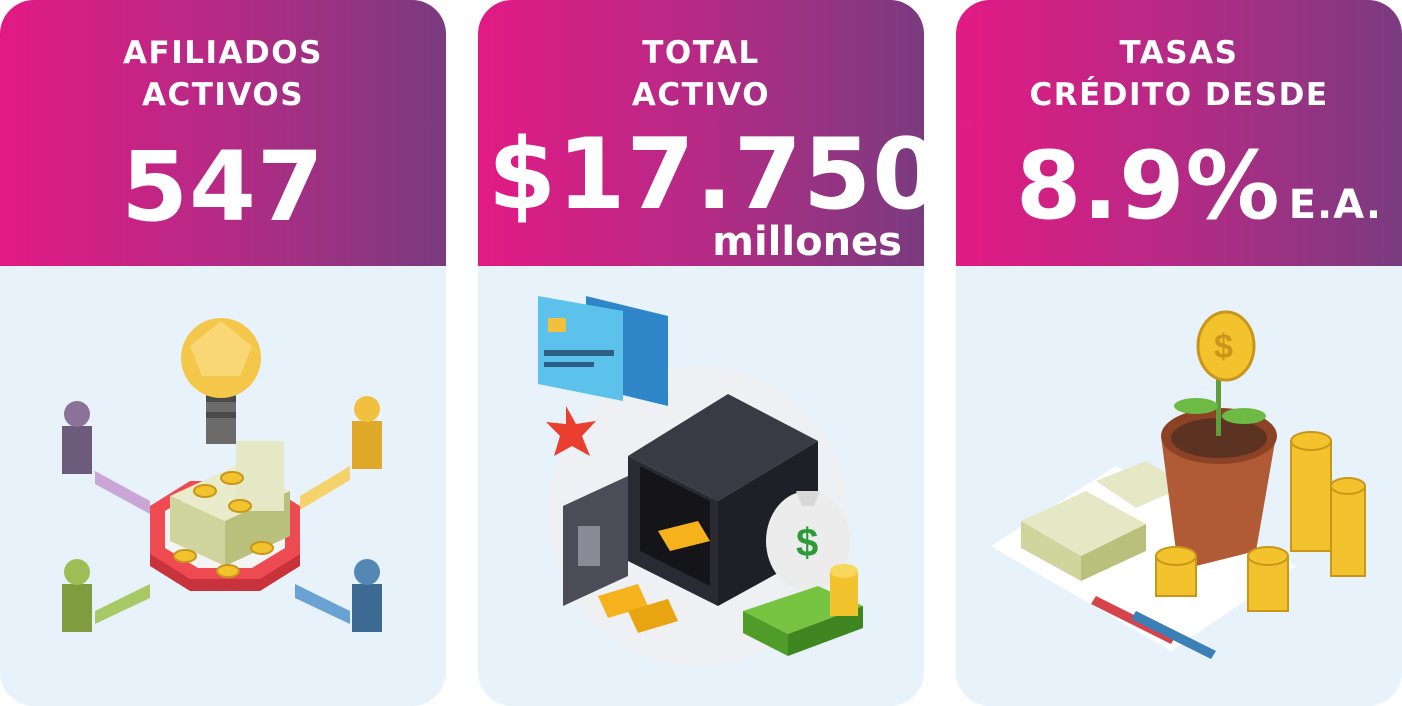 The height and width of the screenshot is (706, 1402). What do you see at coordinates (701, 74) in the screenshot?
I see `total-assets-label: TOTAL ACTIVO` at bounding box center [701, 74].